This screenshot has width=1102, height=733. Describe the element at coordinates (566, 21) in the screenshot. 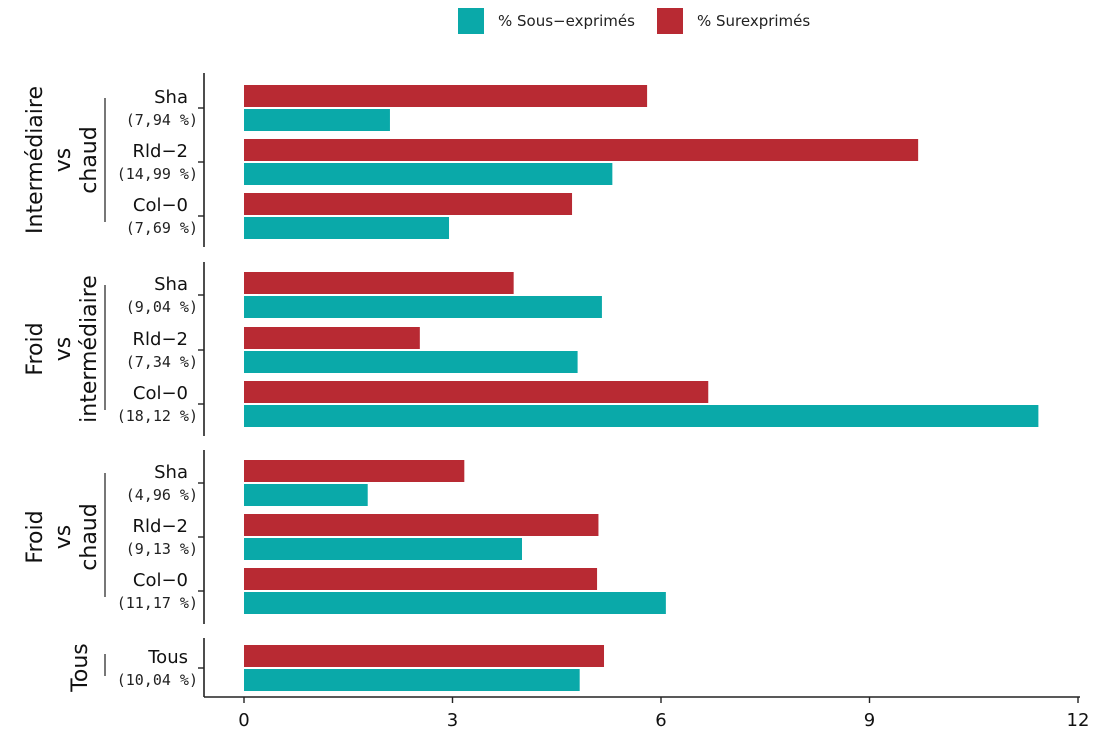

I see `legend-label-sous-exprimes: % Sous−exprimés` at that location.